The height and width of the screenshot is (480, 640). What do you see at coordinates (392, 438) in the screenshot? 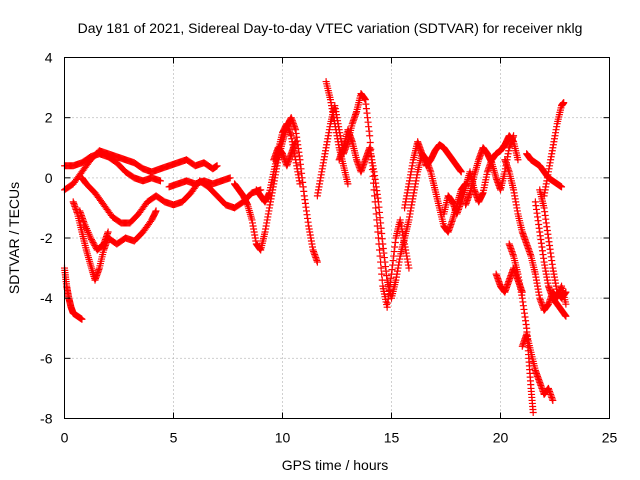
I see `x-tick-label: 15` at bounding box center [392, 438].